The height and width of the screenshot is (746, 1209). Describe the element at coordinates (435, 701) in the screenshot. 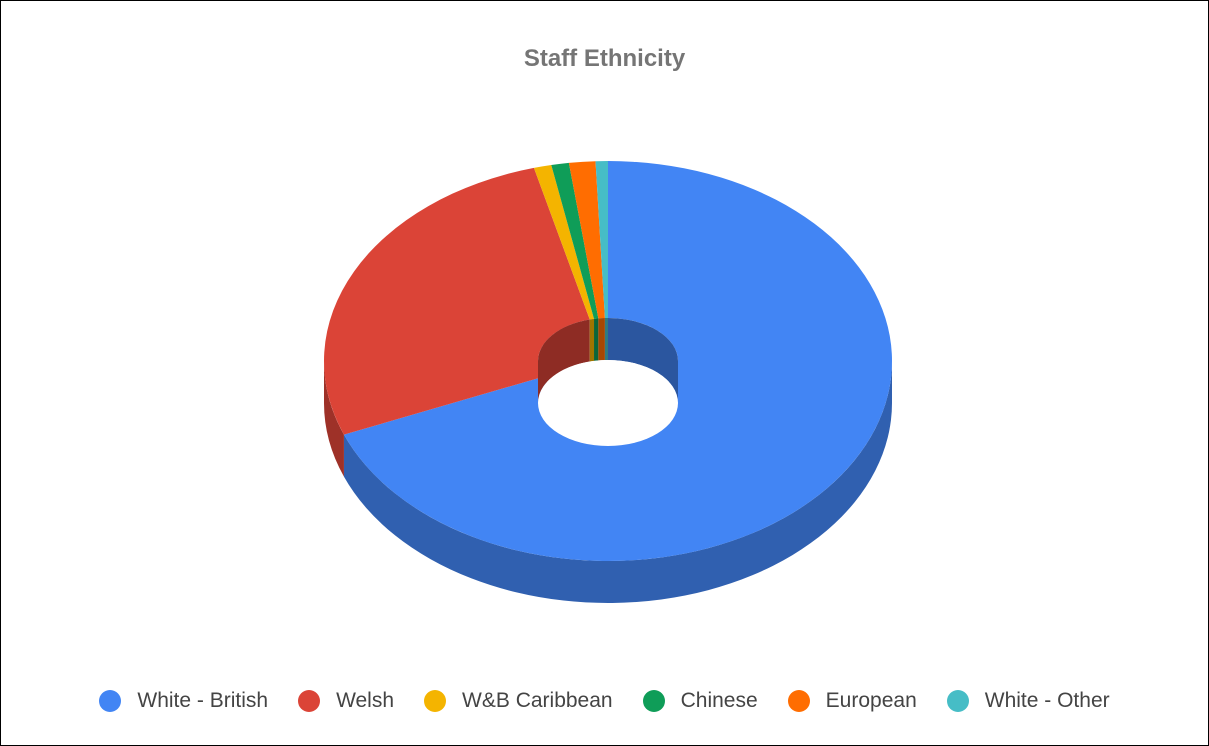

I see `legend-swatch-w-b-caribbean` at that location.